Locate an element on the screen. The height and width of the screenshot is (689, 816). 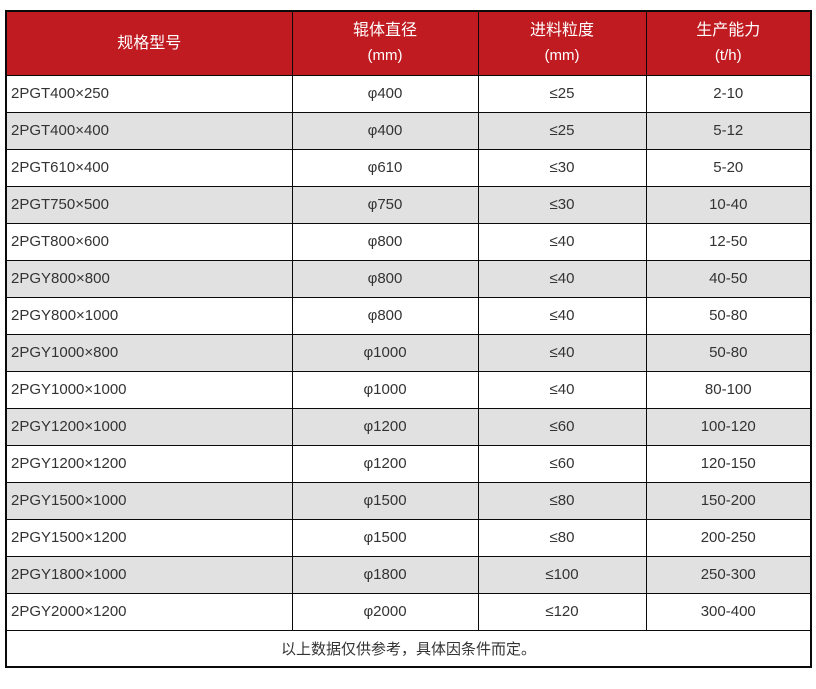
table-footer: 以上数据仅供参考，具体因条件而定。 is located at coordinates (408, 648).